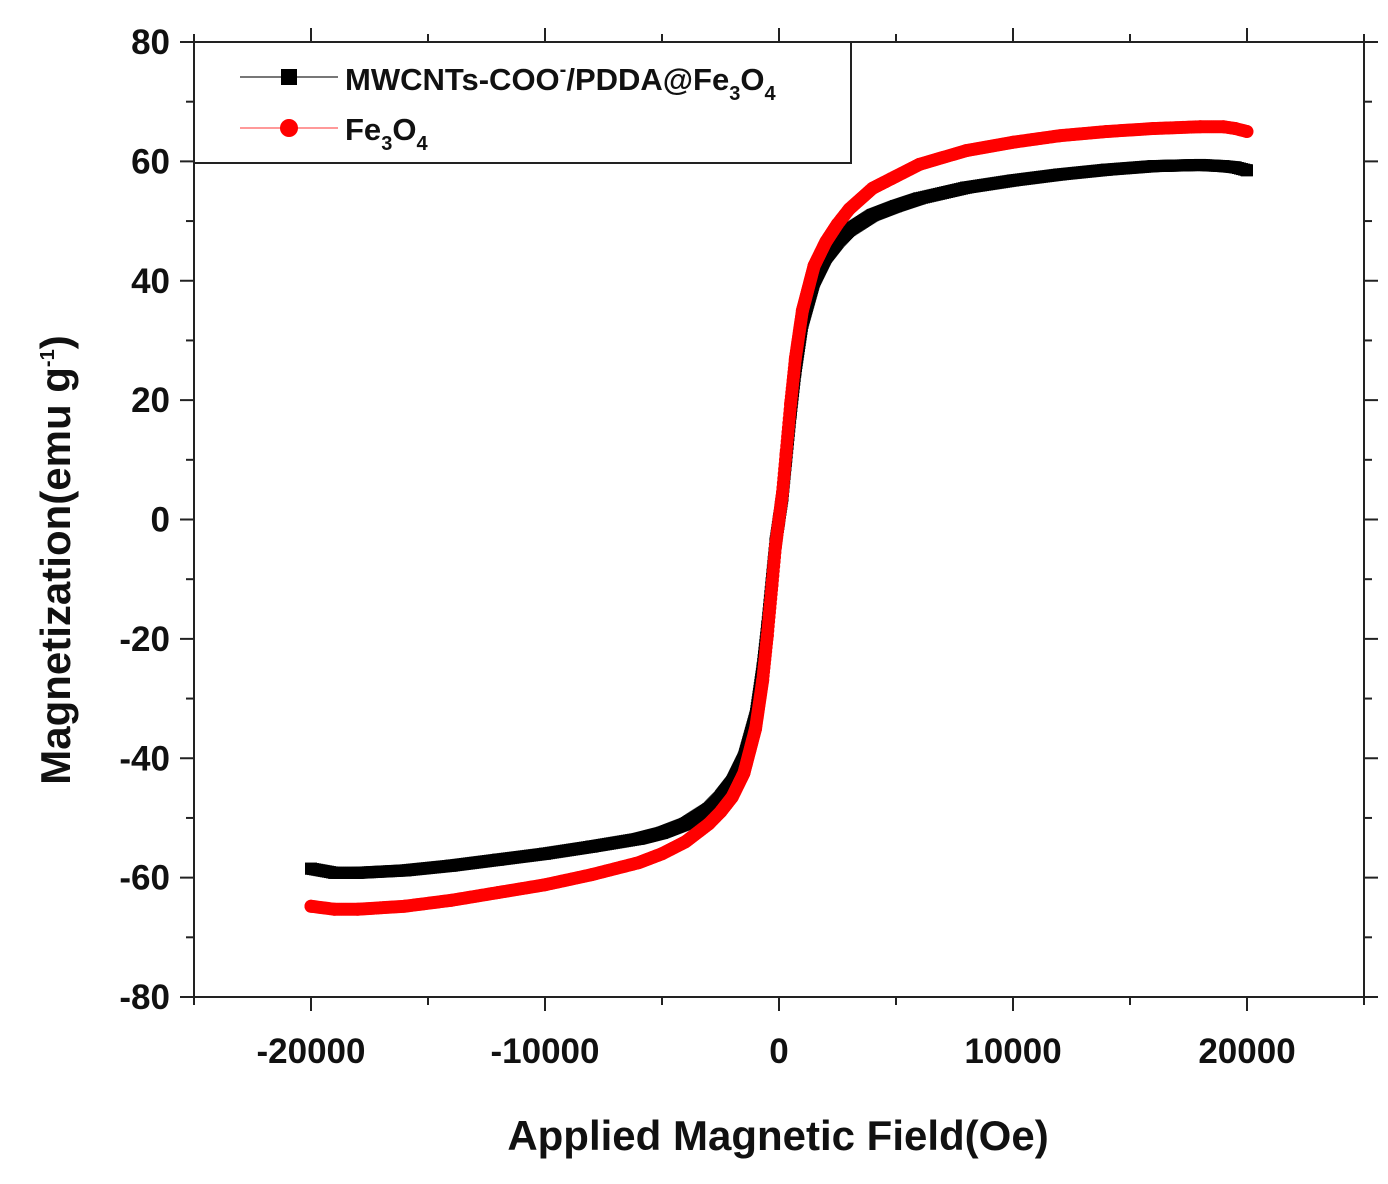 The image size is (1388, 1184). What do you see at coordinates (289, 77) in the screenshot?
I see `legend-marker-composite` at bounding box center [289, 77].